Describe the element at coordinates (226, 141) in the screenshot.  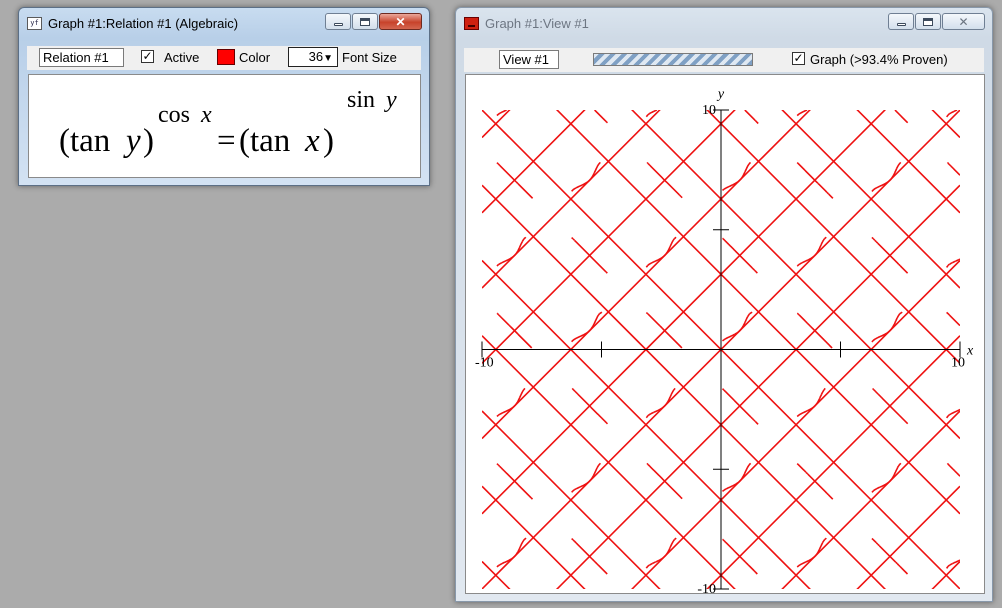
I see `eq-equals: =` at that location.